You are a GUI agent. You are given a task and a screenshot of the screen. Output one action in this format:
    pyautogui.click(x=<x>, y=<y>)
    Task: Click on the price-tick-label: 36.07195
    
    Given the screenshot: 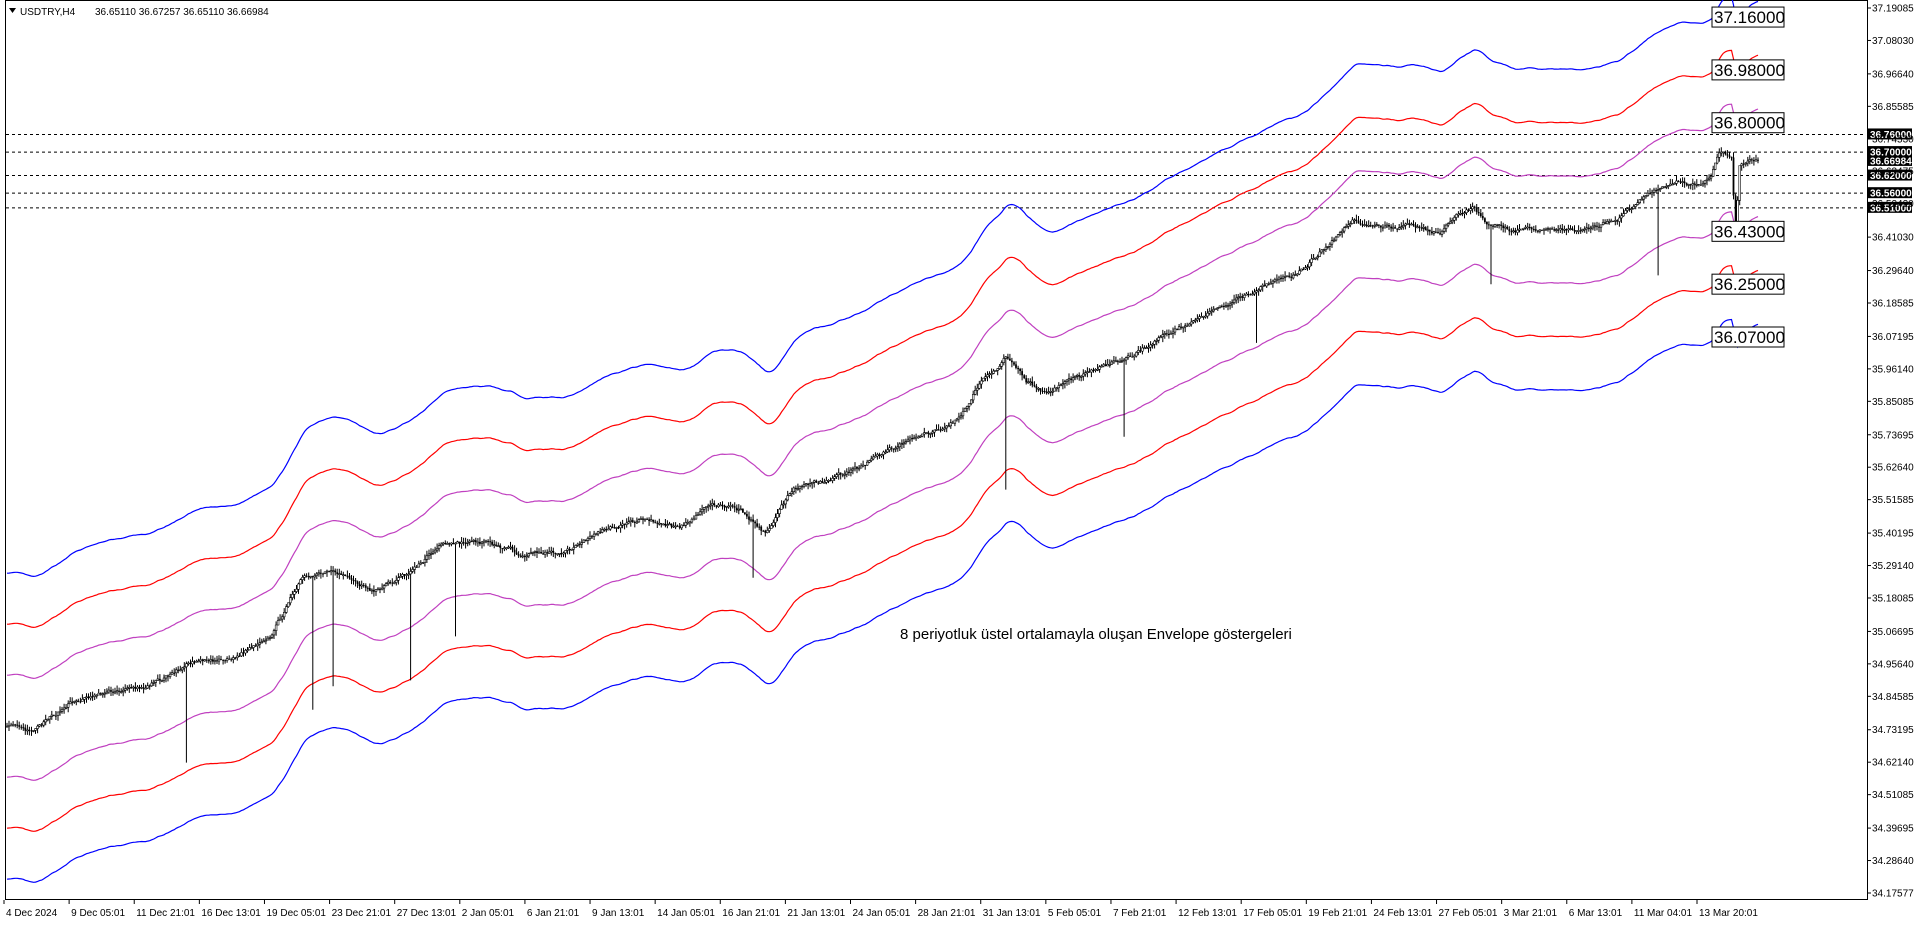 What is the action you would take?
    pyautogui.click(x=1893, y=337)
    